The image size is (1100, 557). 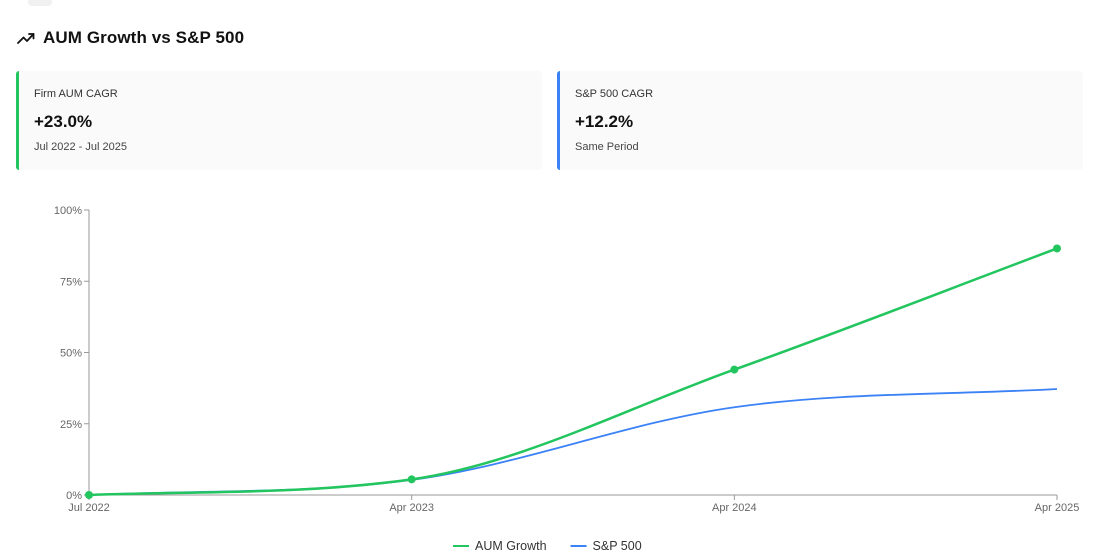 I want to click on card-period: Jul 2022 - Jul 2025, so click(x=80, y=147).